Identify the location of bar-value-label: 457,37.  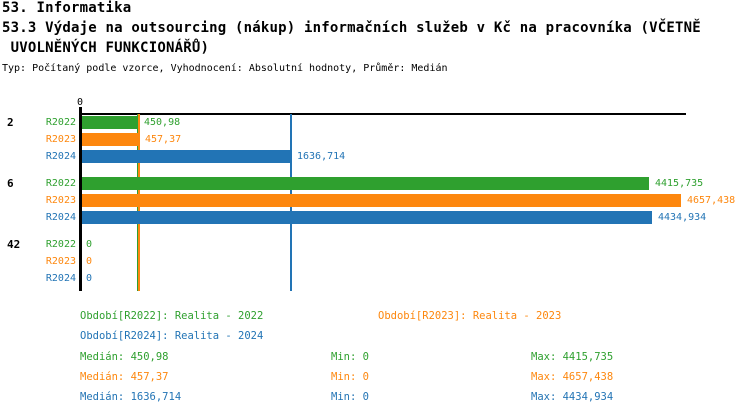
(163, 139).